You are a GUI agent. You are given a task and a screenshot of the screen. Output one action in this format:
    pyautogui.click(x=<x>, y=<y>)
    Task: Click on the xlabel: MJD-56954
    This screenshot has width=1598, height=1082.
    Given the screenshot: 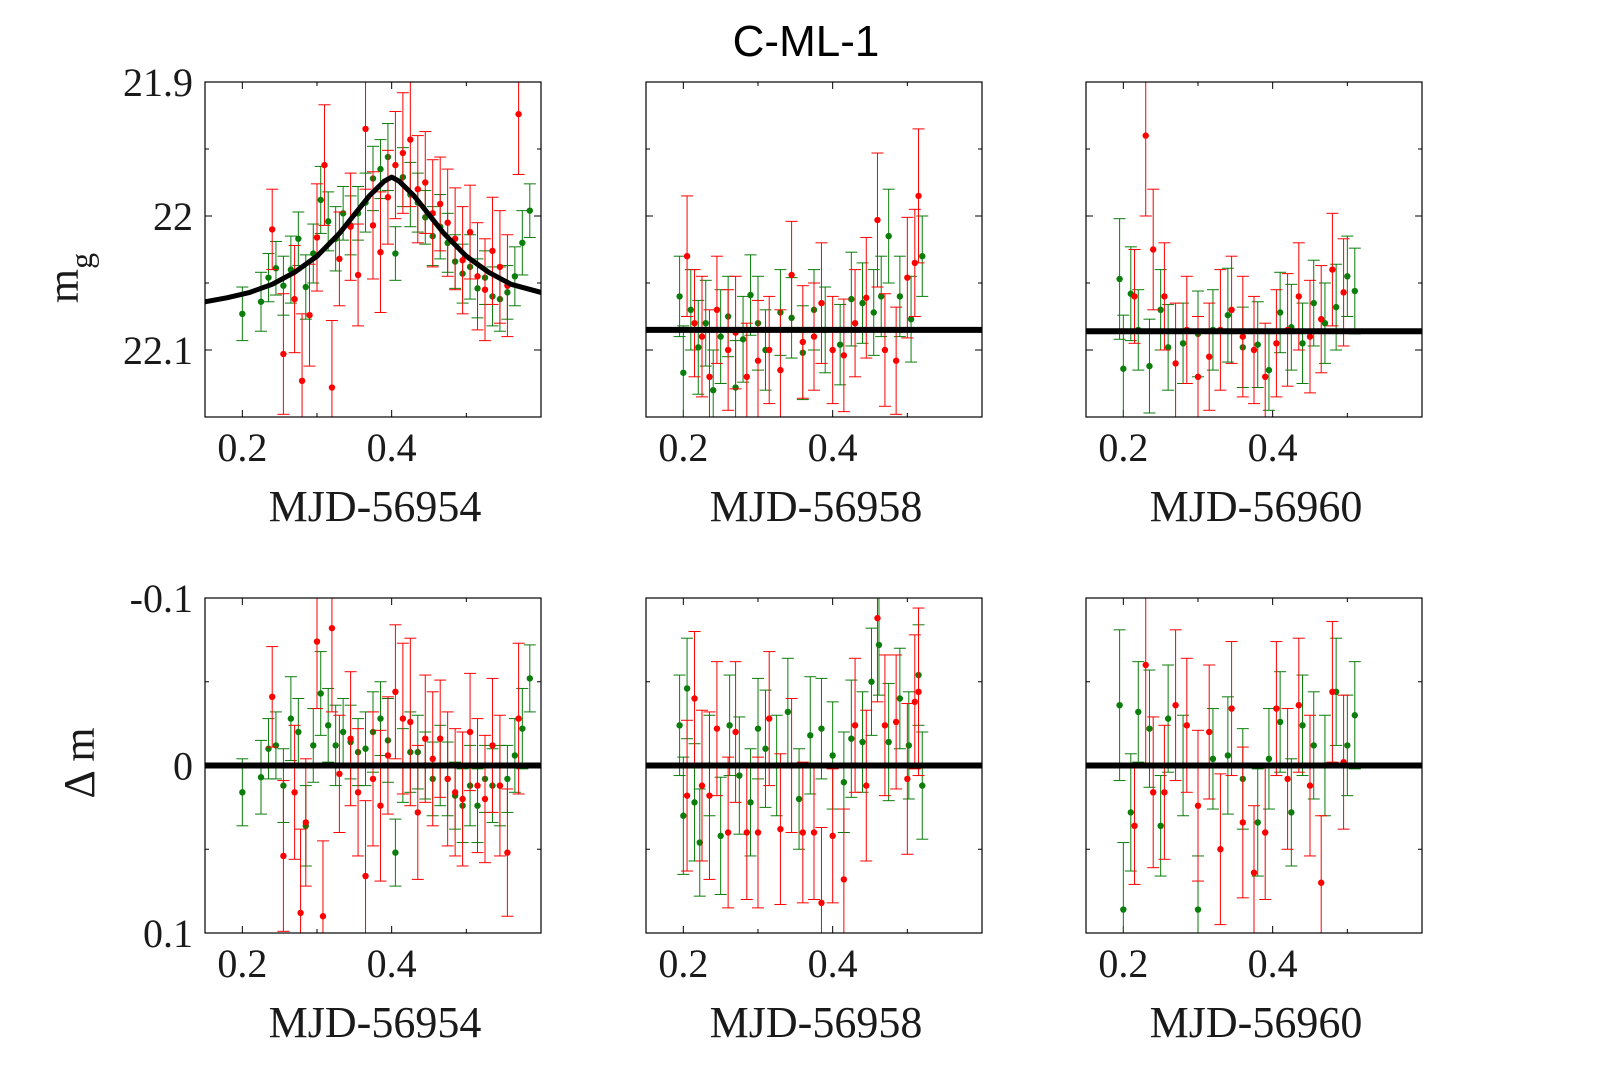 What is the action you would take?
    pyautogui.click(x=375, y=506)
    